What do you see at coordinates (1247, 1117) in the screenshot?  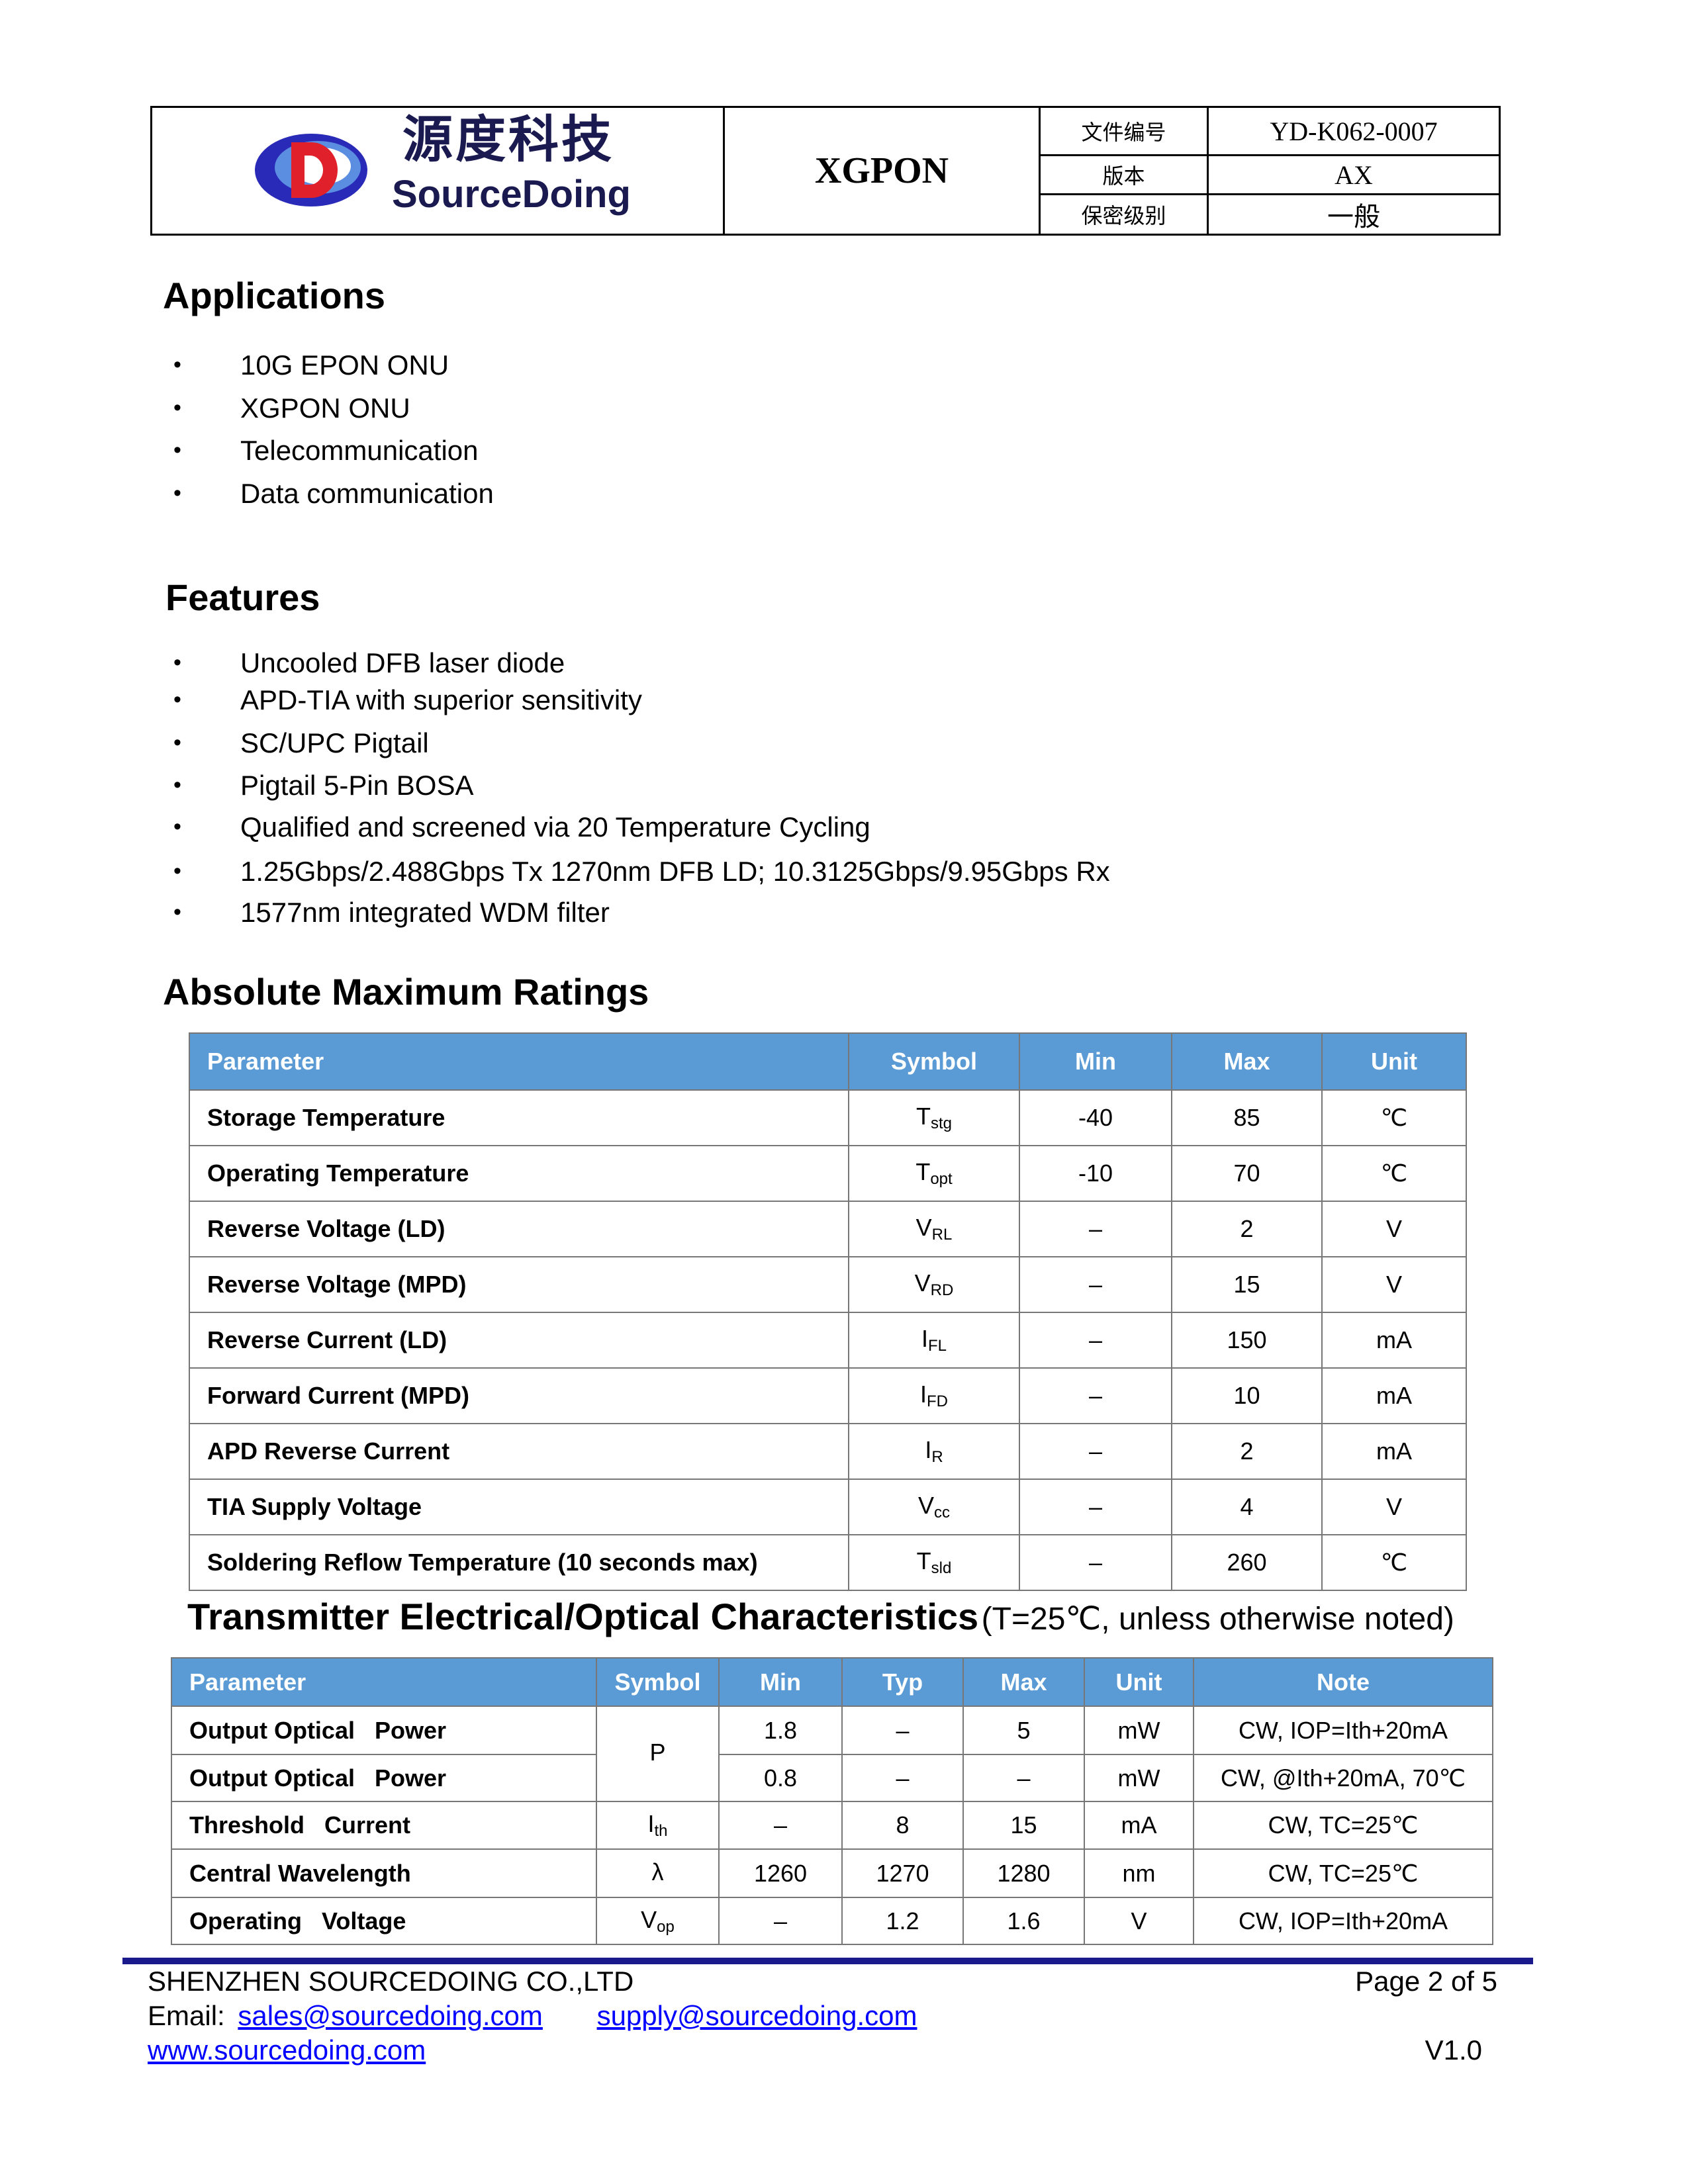 I see `max-cell: 85` at bounding box center [1247, 1117].